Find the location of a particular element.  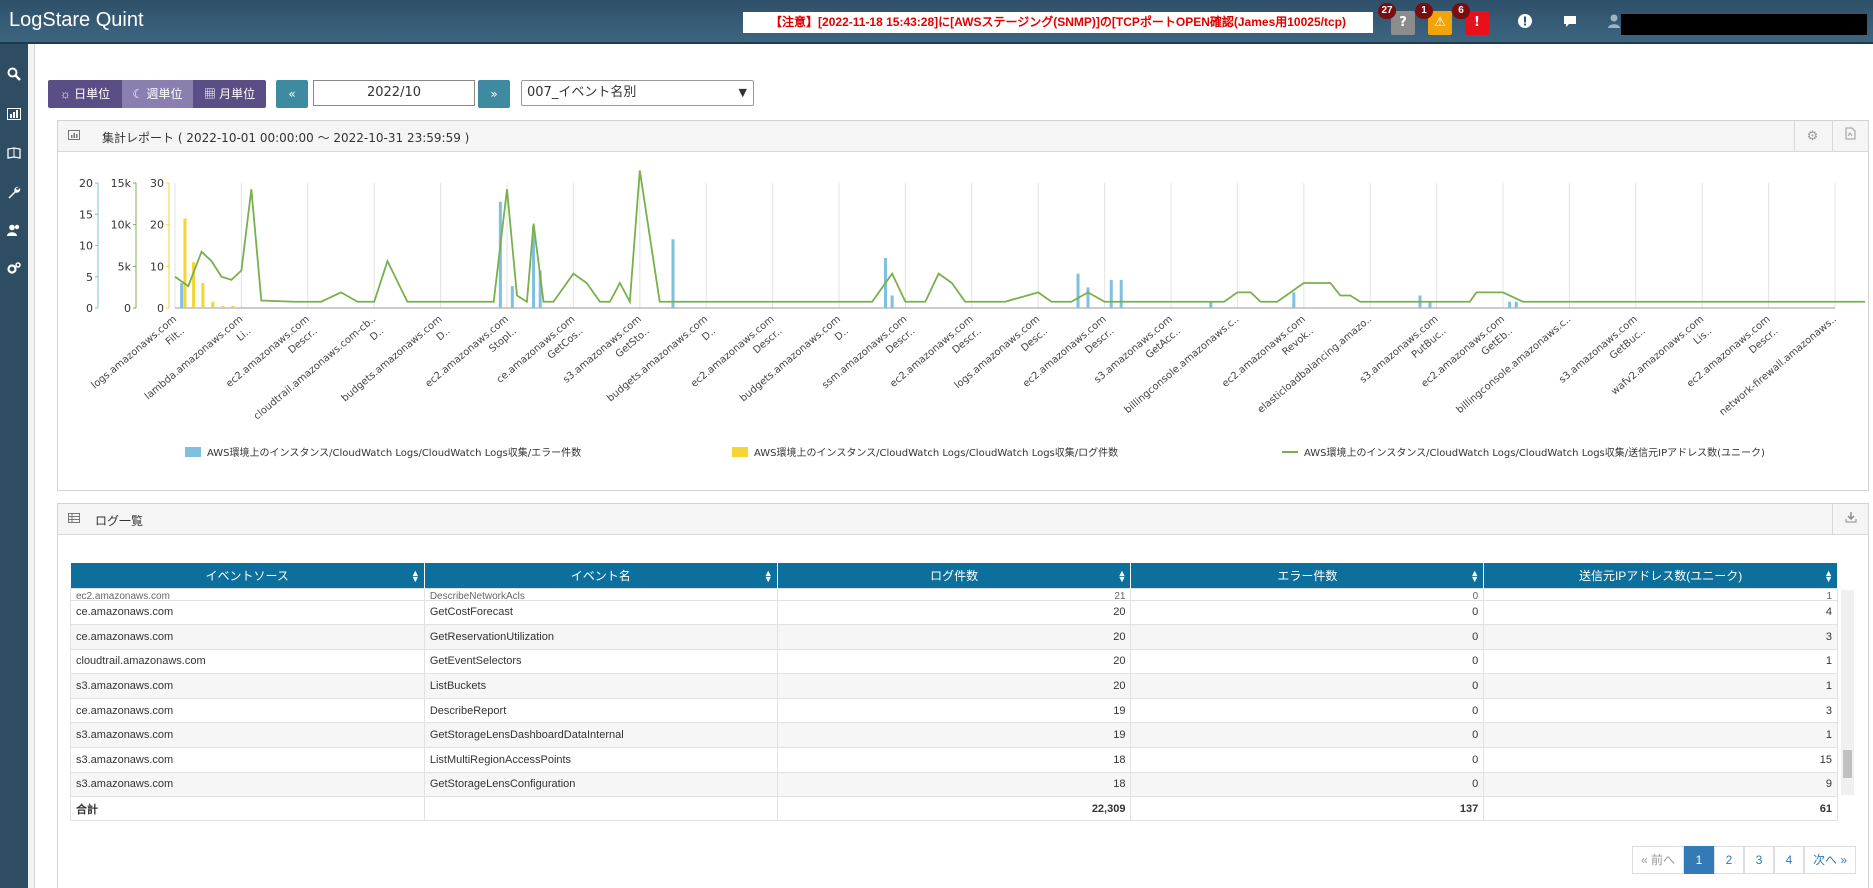

column-header-error-count: エラー件数 ▲ ▼ is located at coordinates (1307, 575).